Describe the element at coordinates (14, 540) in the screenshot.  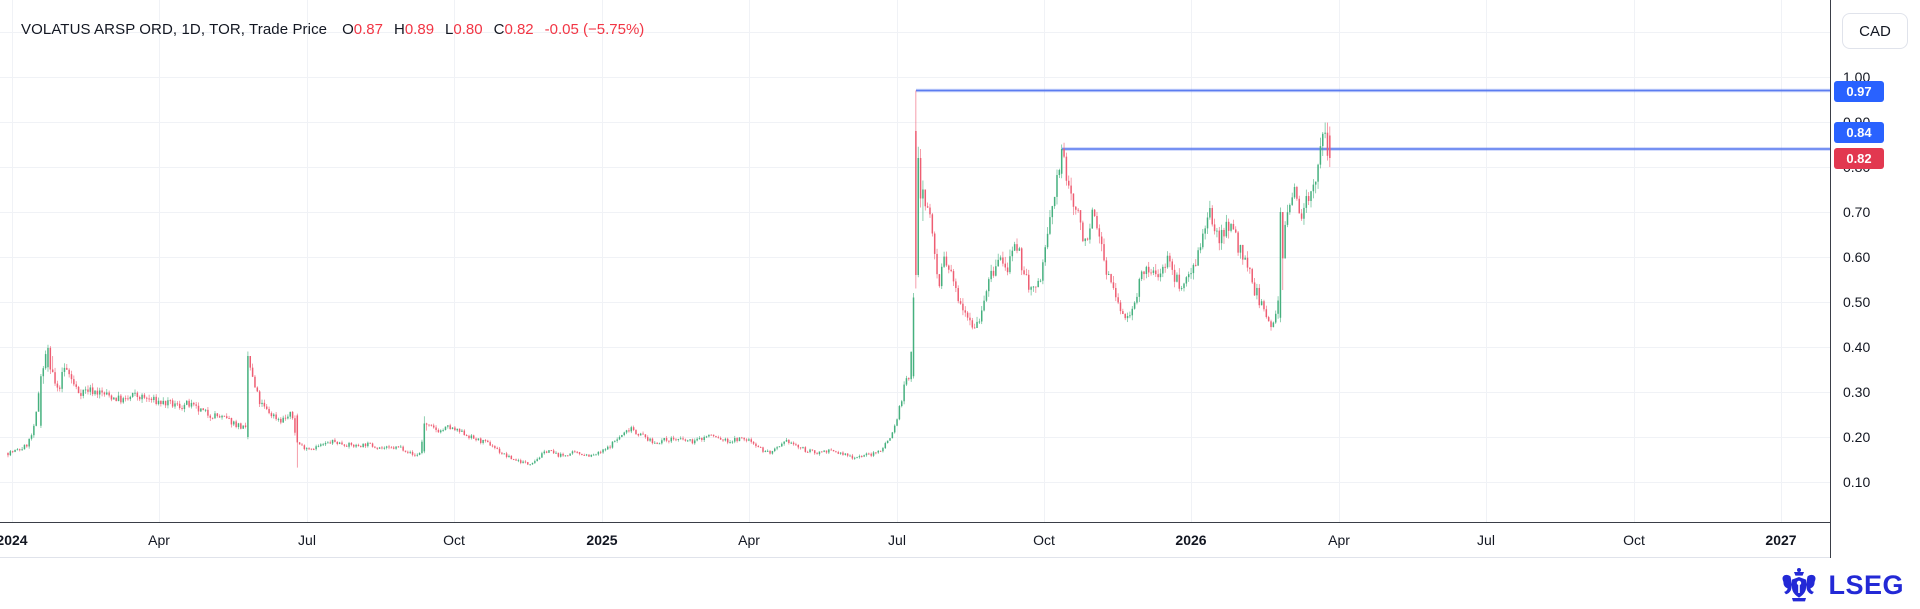
I see `time-tick-label: 2024` at that location.